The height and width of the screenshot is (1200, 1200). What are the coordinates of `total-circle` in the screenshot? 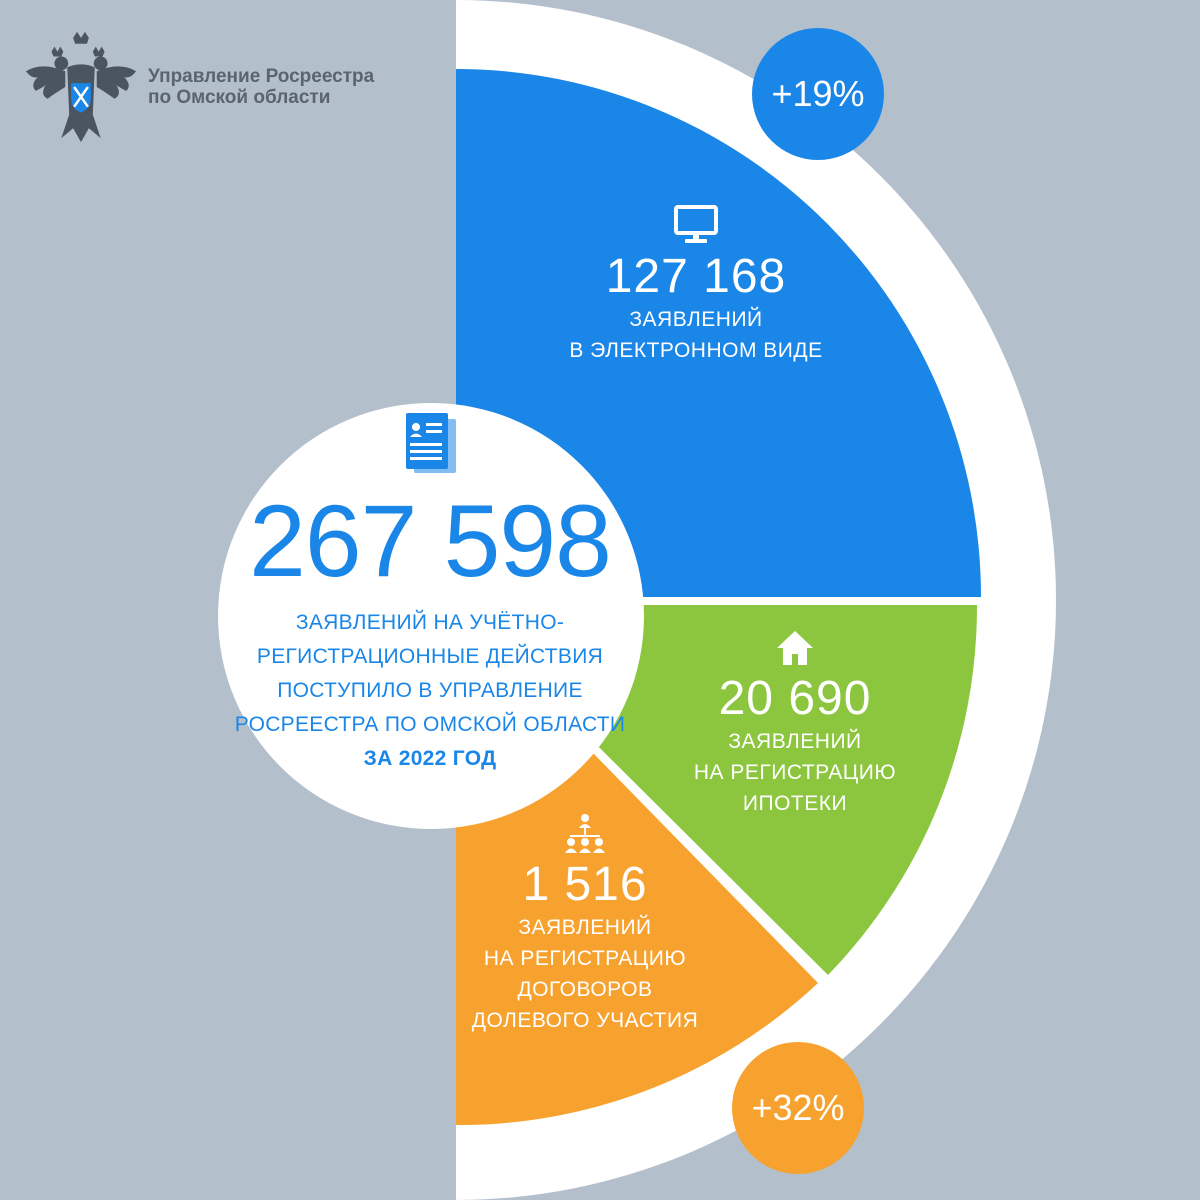 It's located at (431, 616).